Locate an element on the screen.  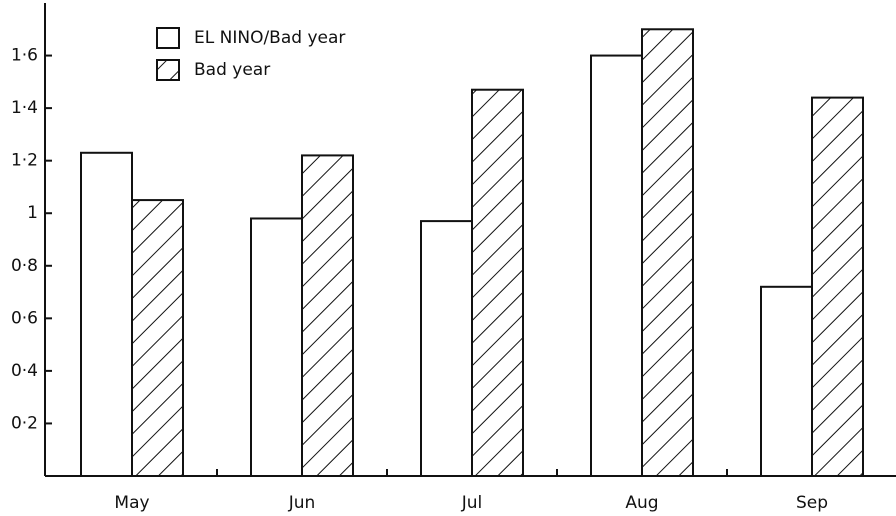
legend-label: EL NINO/Bad year is located at coordinates (269, 38).